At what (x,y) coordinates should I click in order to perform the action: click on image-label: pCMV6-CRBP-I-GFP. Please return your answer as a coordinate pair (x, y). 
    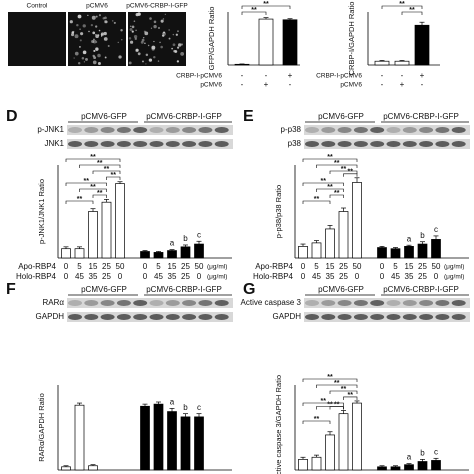
    Looking at the image, I should click on (156, 6).